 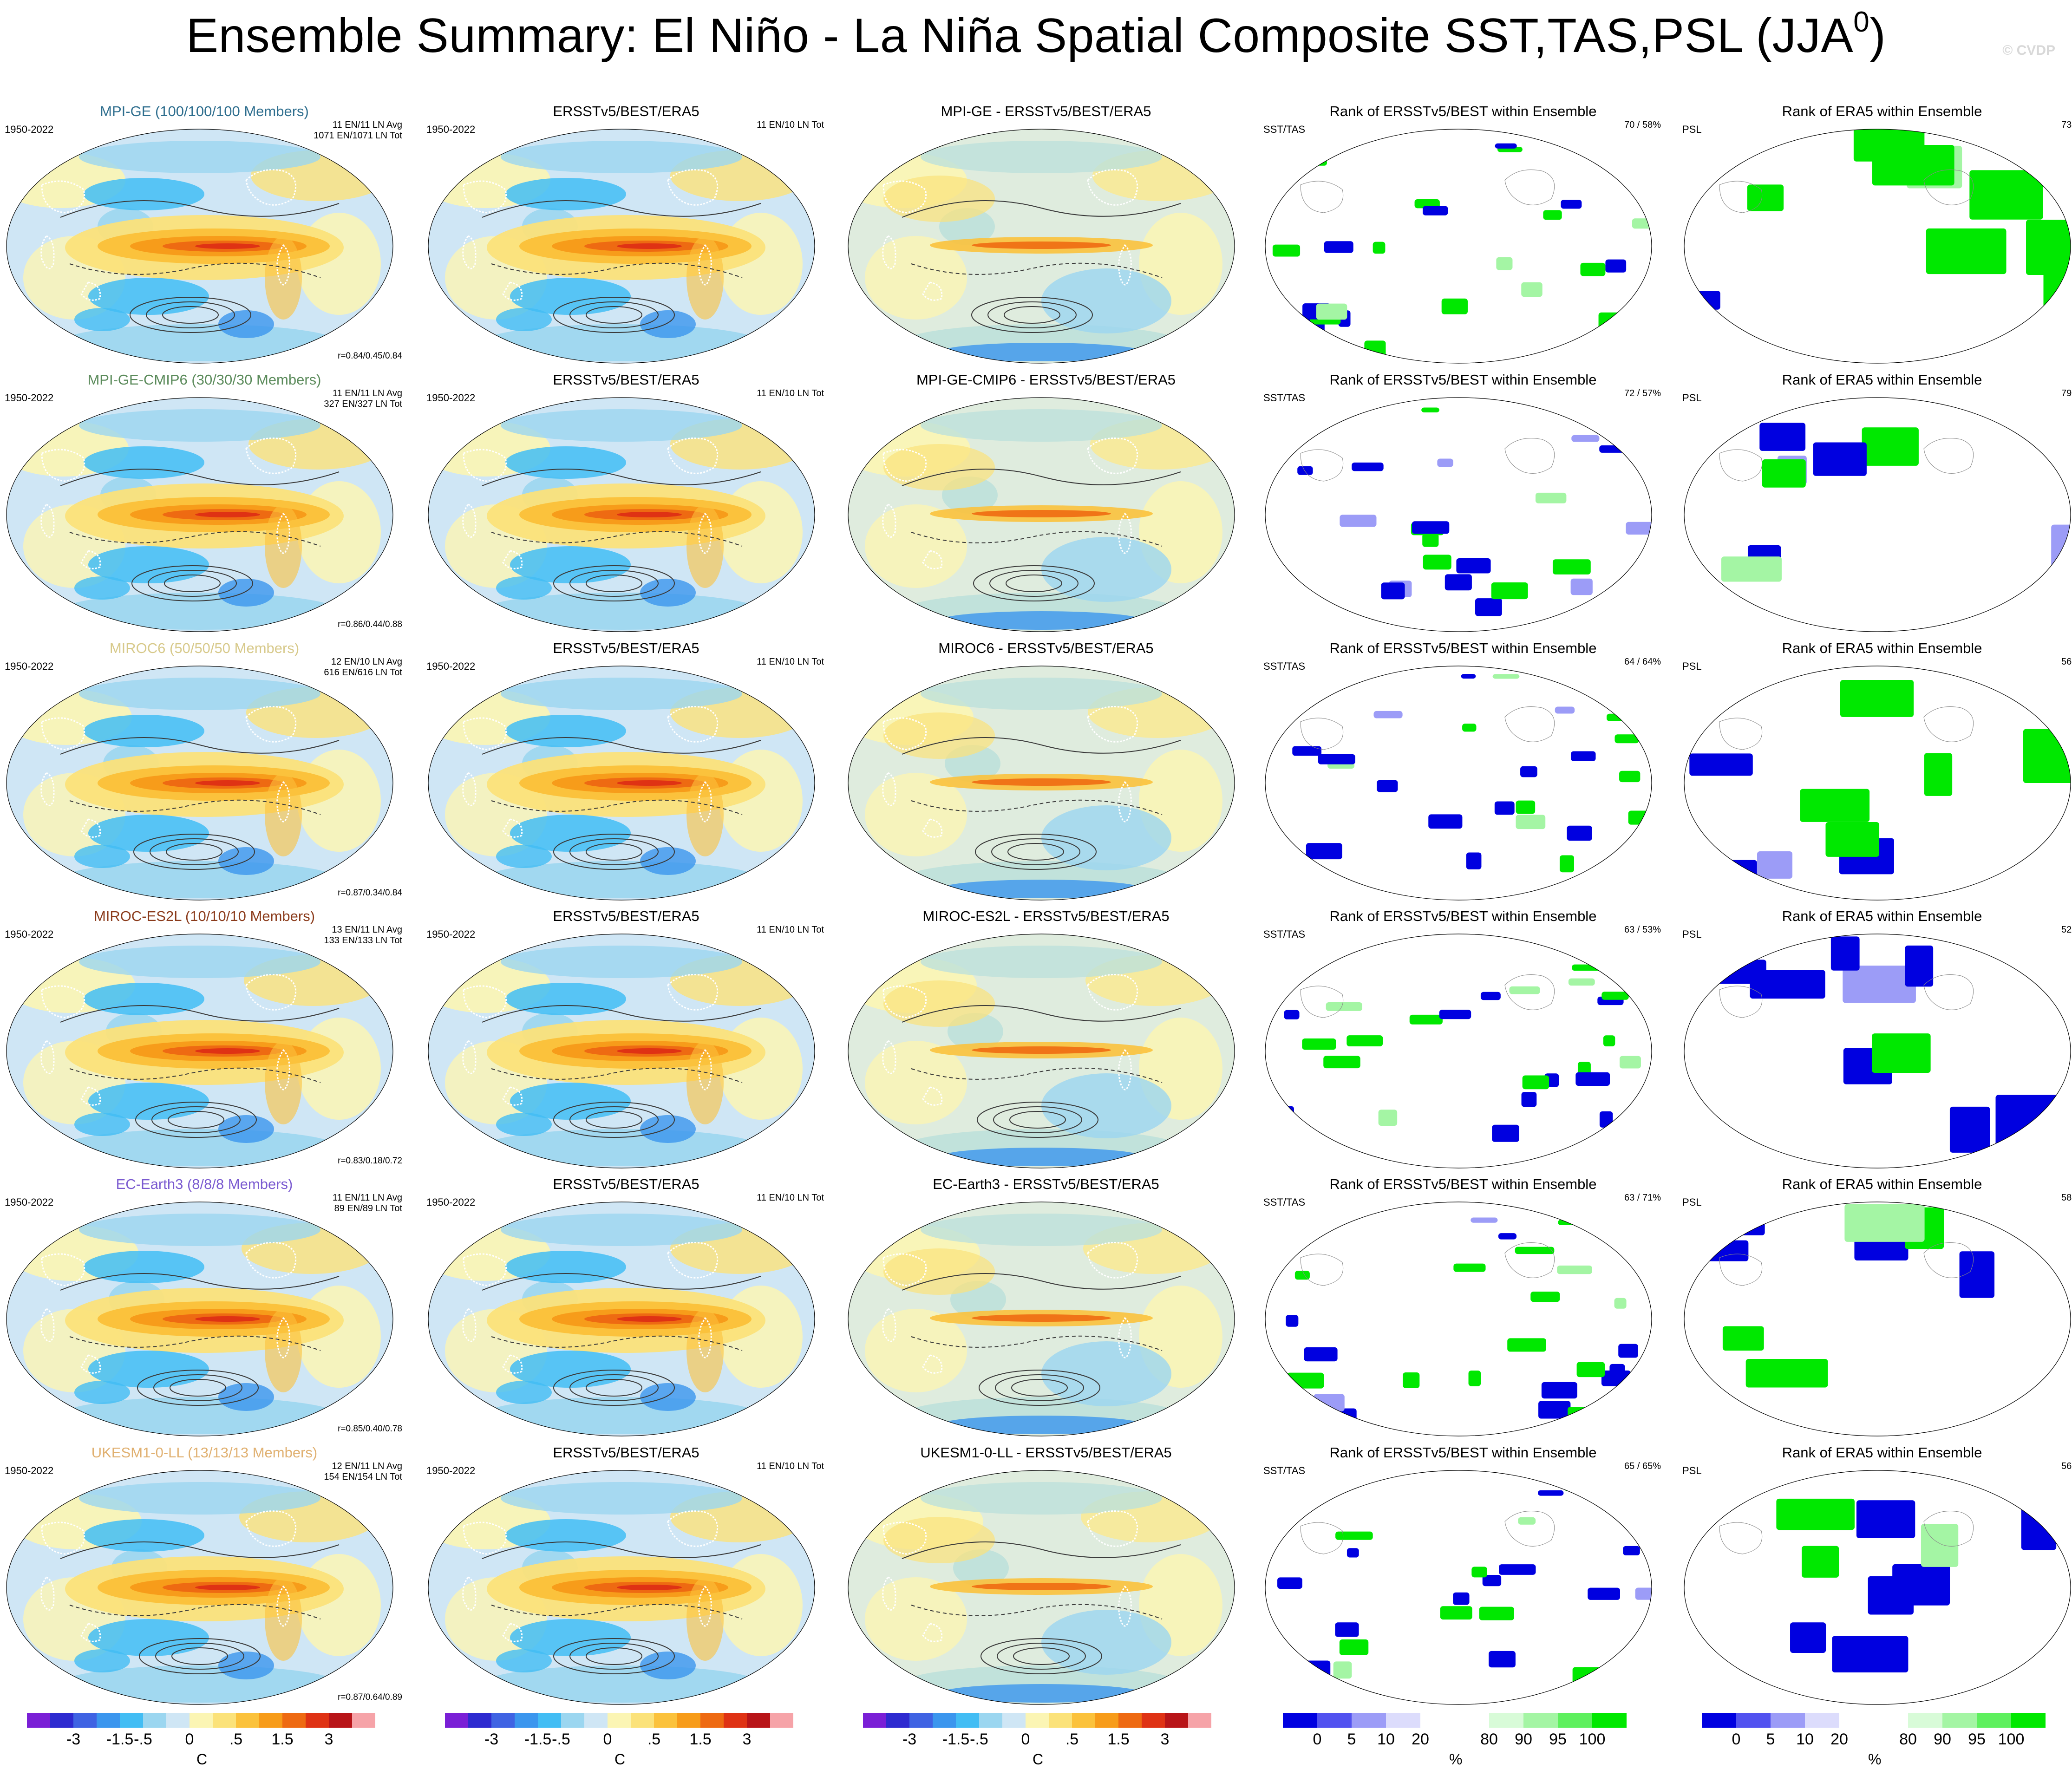 What do you see at coordinates (1882, 1184) in the screenshot?
I see `panel-title: Rank of ERA5 within Ensemble` at bounding box center [1882, 1184].